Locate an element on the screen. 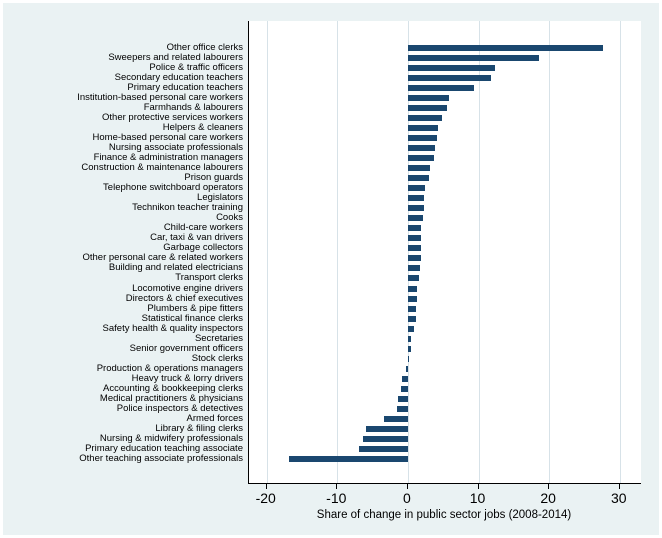 This screenshot has width=662, height=538. category-label: Farmhands & labourers is located at coordinates (193, 107).